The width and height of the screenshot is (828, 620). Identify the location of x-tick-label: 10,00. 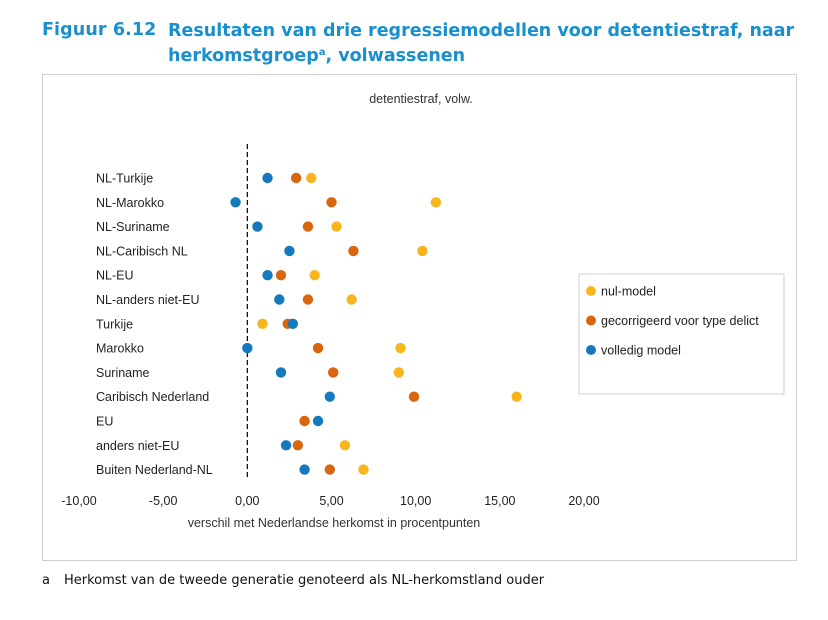
(415, 501).